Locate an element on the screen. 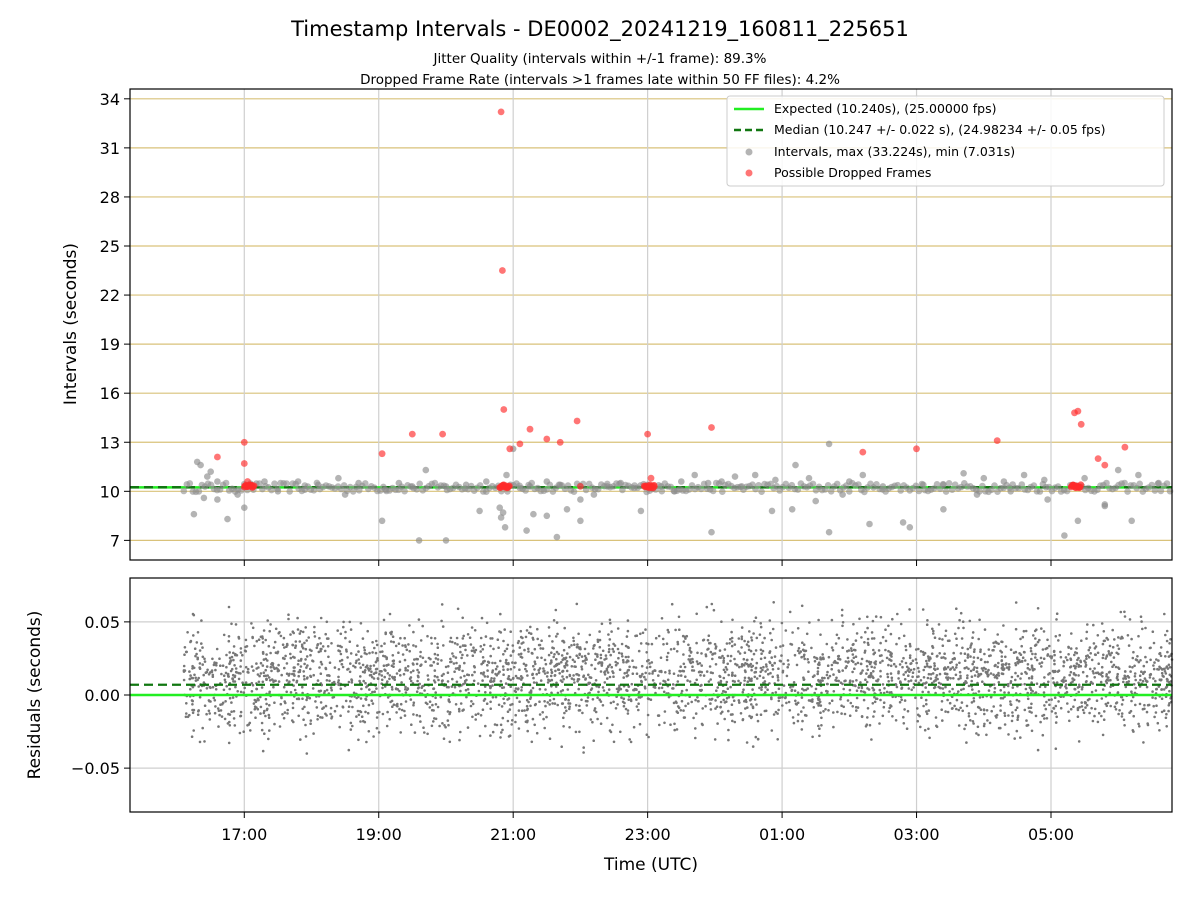 This screenshot has width=1200, height=900. x-tick-label: 03:00 is located at coordinates (916, 834).